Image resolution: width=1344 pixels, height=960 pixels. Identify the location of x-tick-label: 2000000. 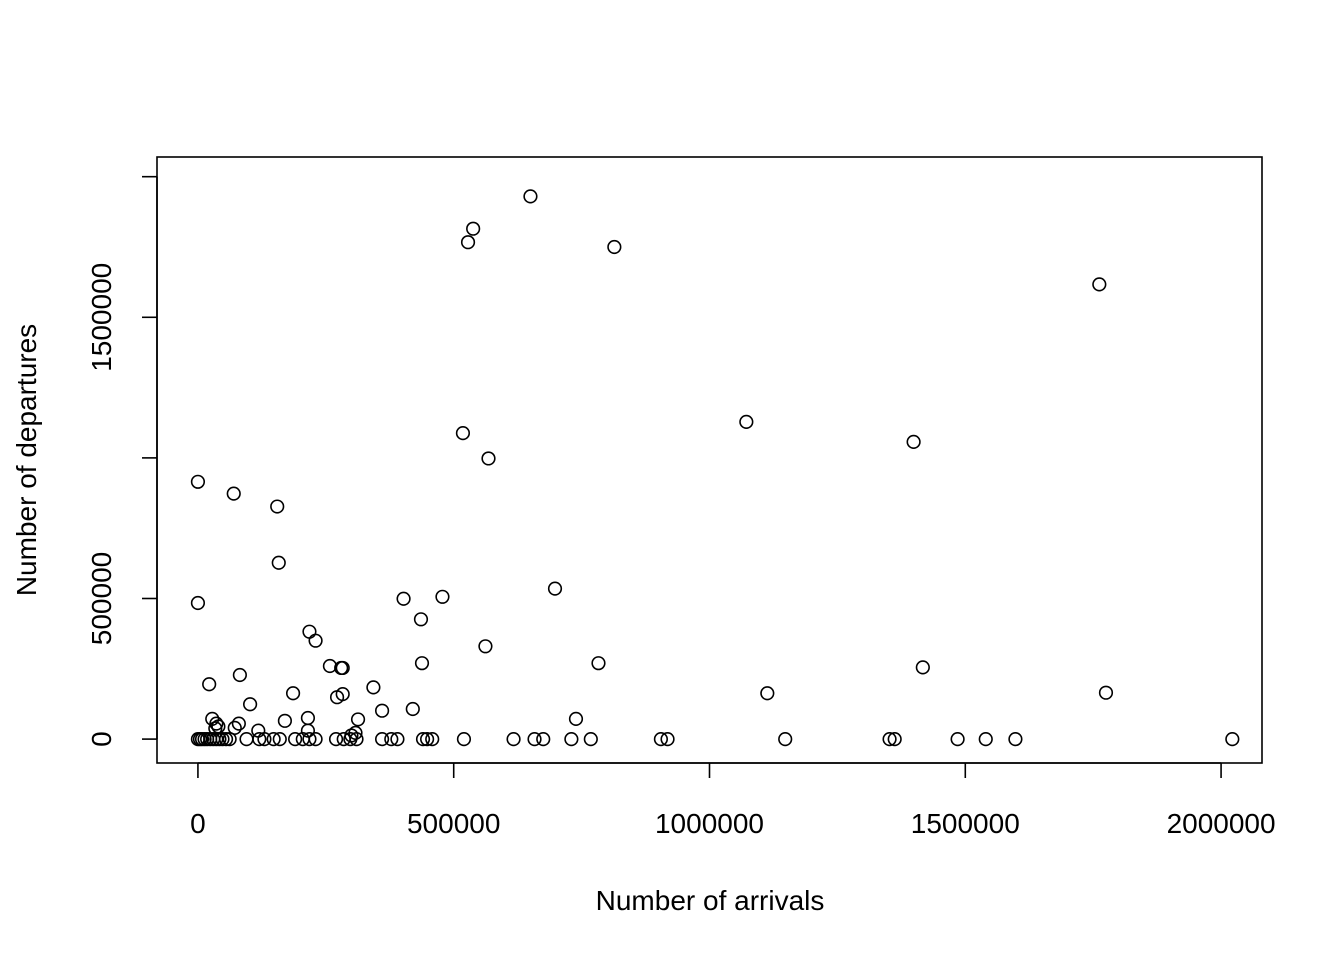
(1221, 823).